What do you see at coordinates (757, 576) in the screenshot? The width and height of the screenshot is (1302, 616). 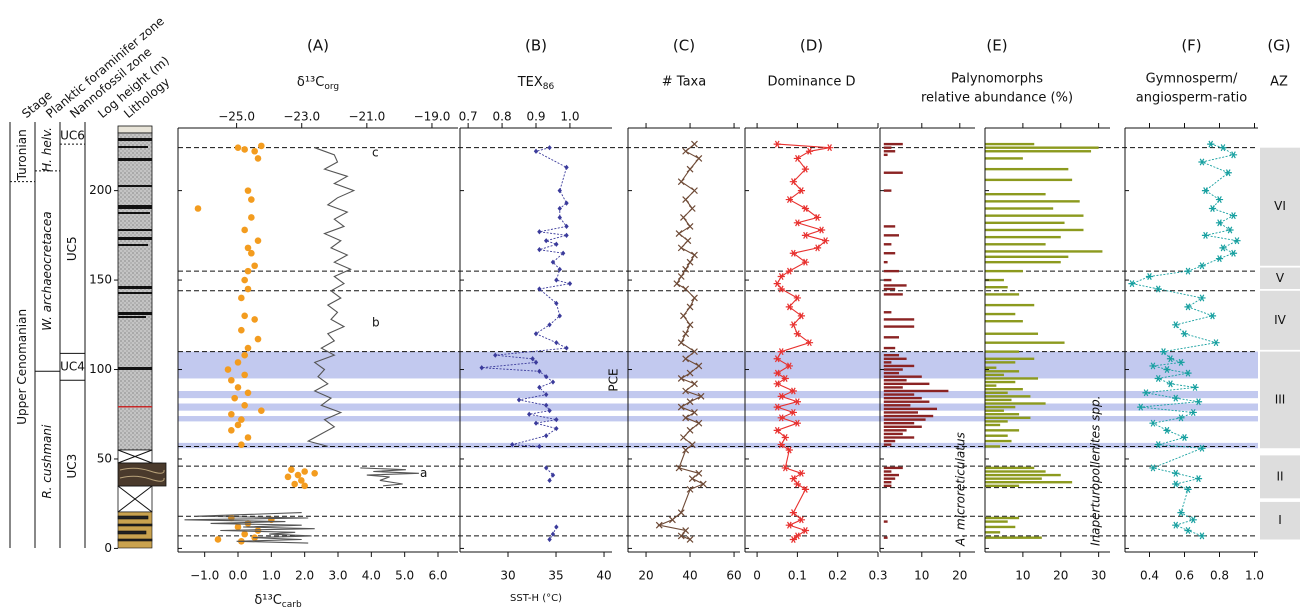 I see `x-tick-label: 0` at bounding box center [757, 576].